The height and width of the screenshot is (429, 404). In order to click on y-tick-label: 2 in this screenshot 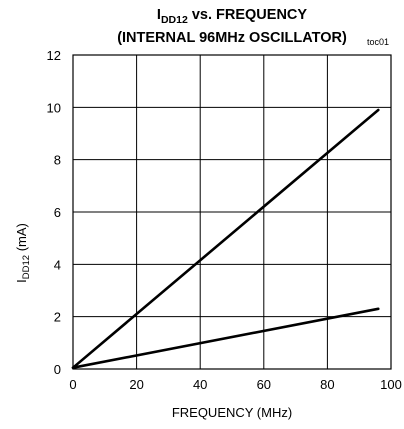, I will do `click(57, 317)`.